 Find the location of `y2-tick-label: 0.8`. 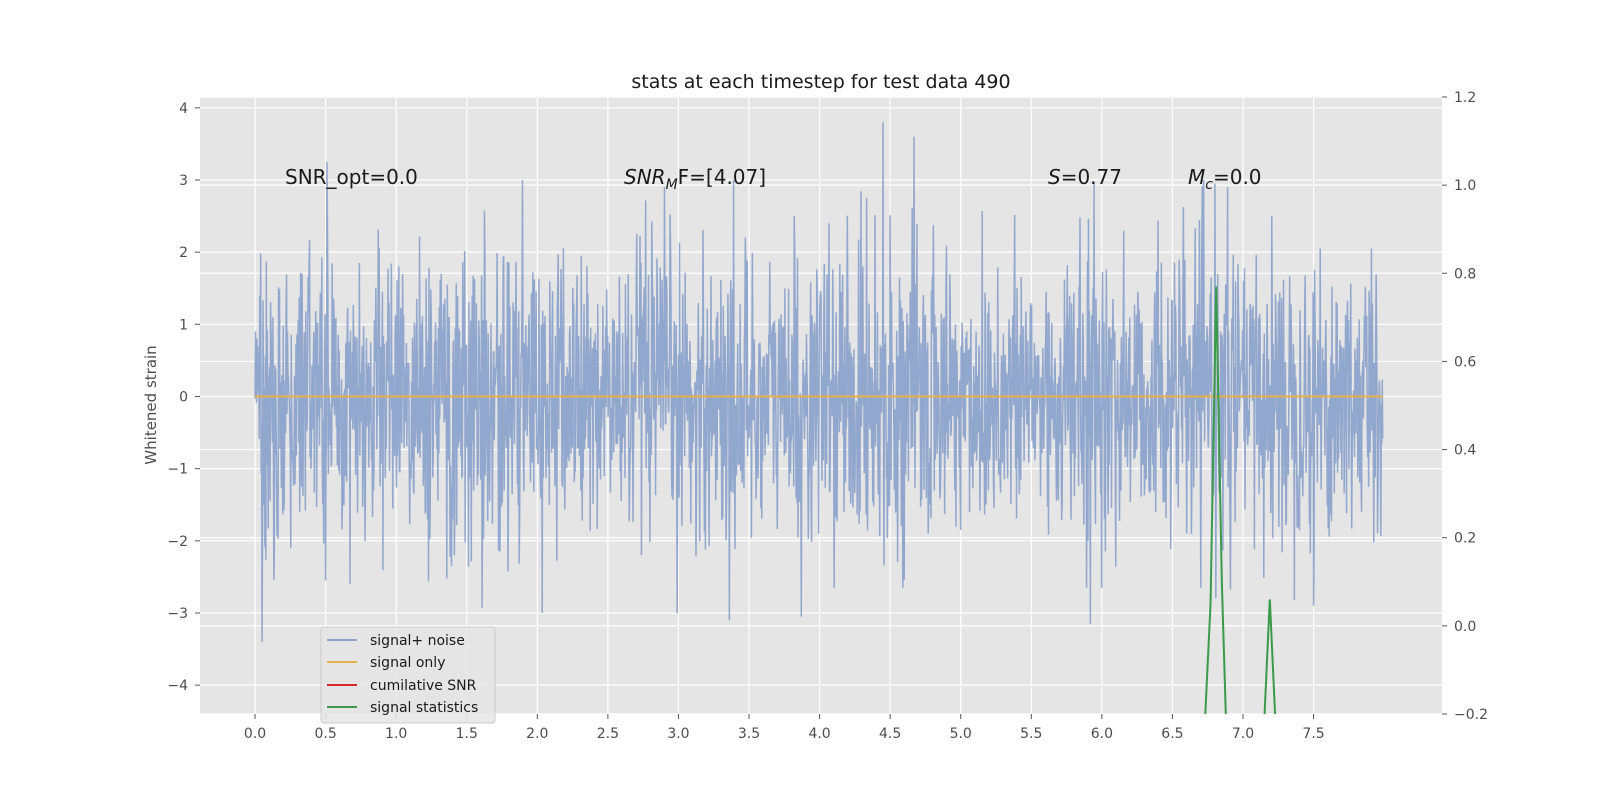

y2-tick-label: 0.8 is located at coordinates (1465, 274).